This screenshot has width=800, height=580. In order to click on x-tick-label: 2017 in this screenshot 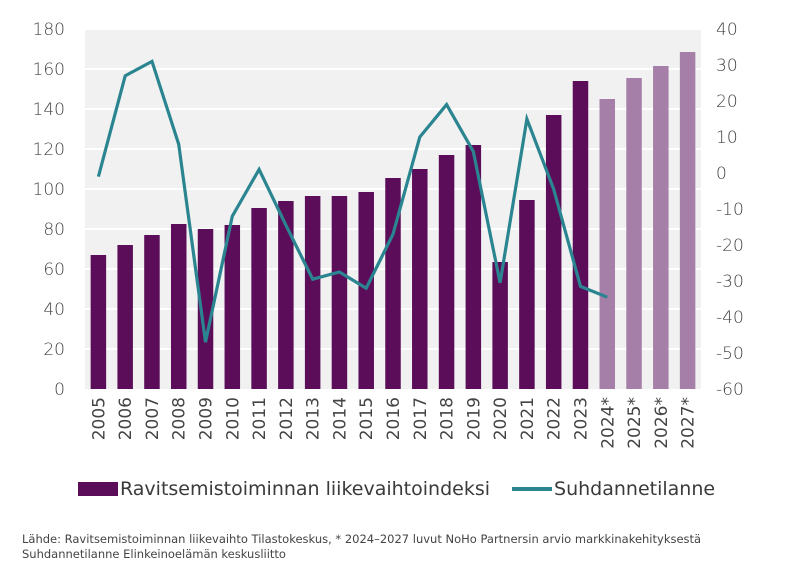, I will do `click(421, 418)`.